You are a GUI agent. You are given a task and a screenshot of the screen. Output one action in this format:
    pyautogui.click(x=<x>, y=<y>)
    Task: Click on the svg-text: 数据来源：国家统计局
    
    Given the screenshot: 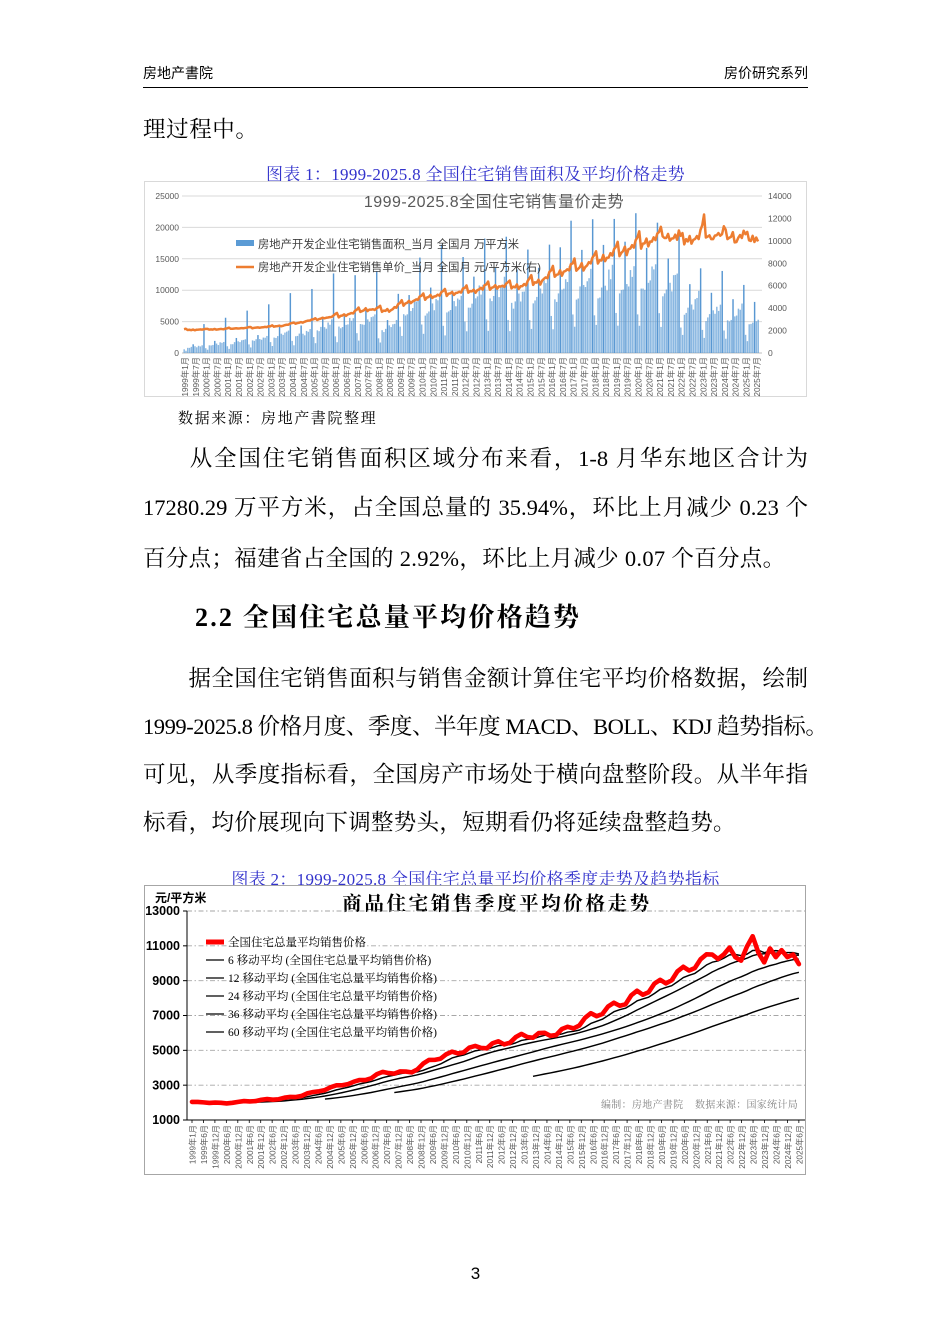 What is the action you would take?
    pyautogui.click(x=746, y=1104)
    